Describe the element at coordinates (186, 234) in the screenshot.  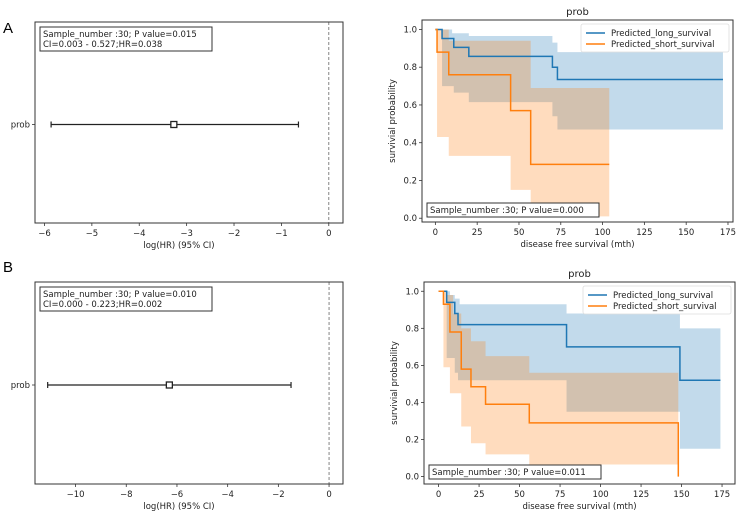
I see `x-tick-label: −3` at that location.